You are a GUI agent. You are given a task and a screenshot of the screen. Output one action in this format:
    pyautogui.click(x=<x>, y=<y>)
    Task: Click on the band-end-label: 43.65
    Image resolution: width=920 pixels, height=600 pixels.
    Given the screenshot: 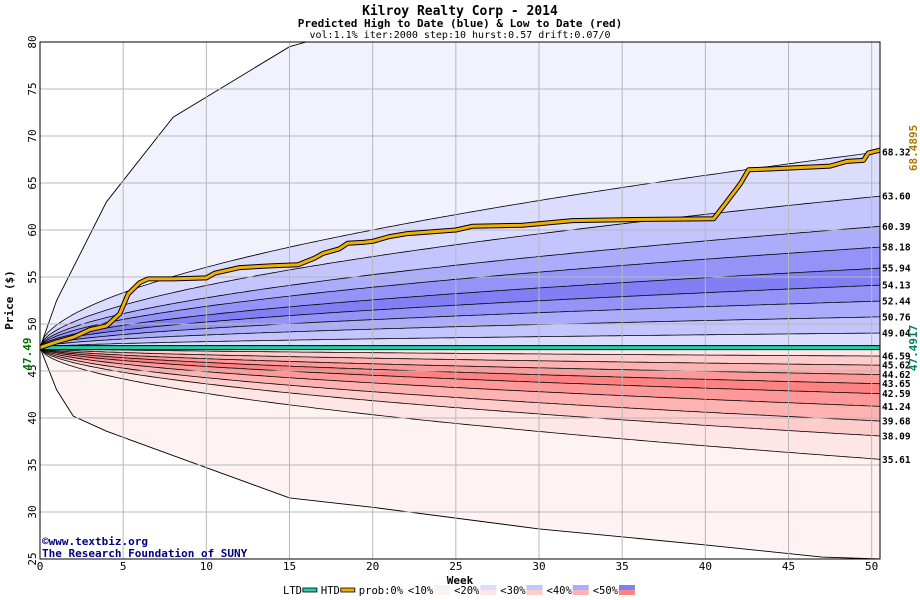 What is the action you would take?
    pyautogui.click(x=896, y=384)
    